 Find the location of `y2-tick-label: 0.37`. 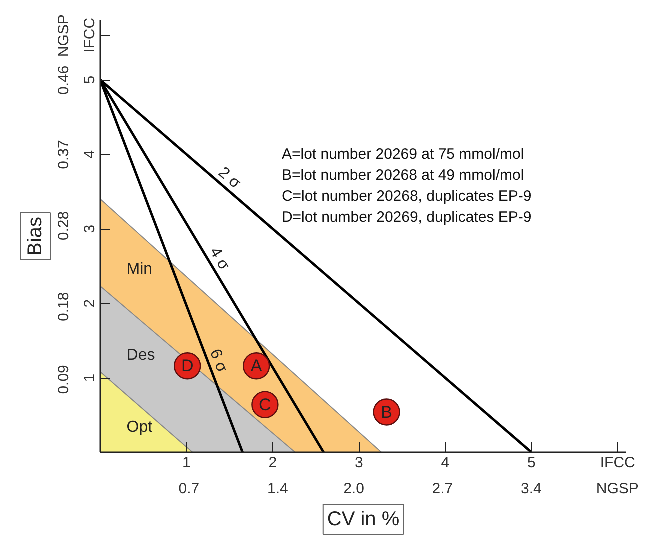

y2-tick-label: 0.37 is located at coordinates (64, 155).